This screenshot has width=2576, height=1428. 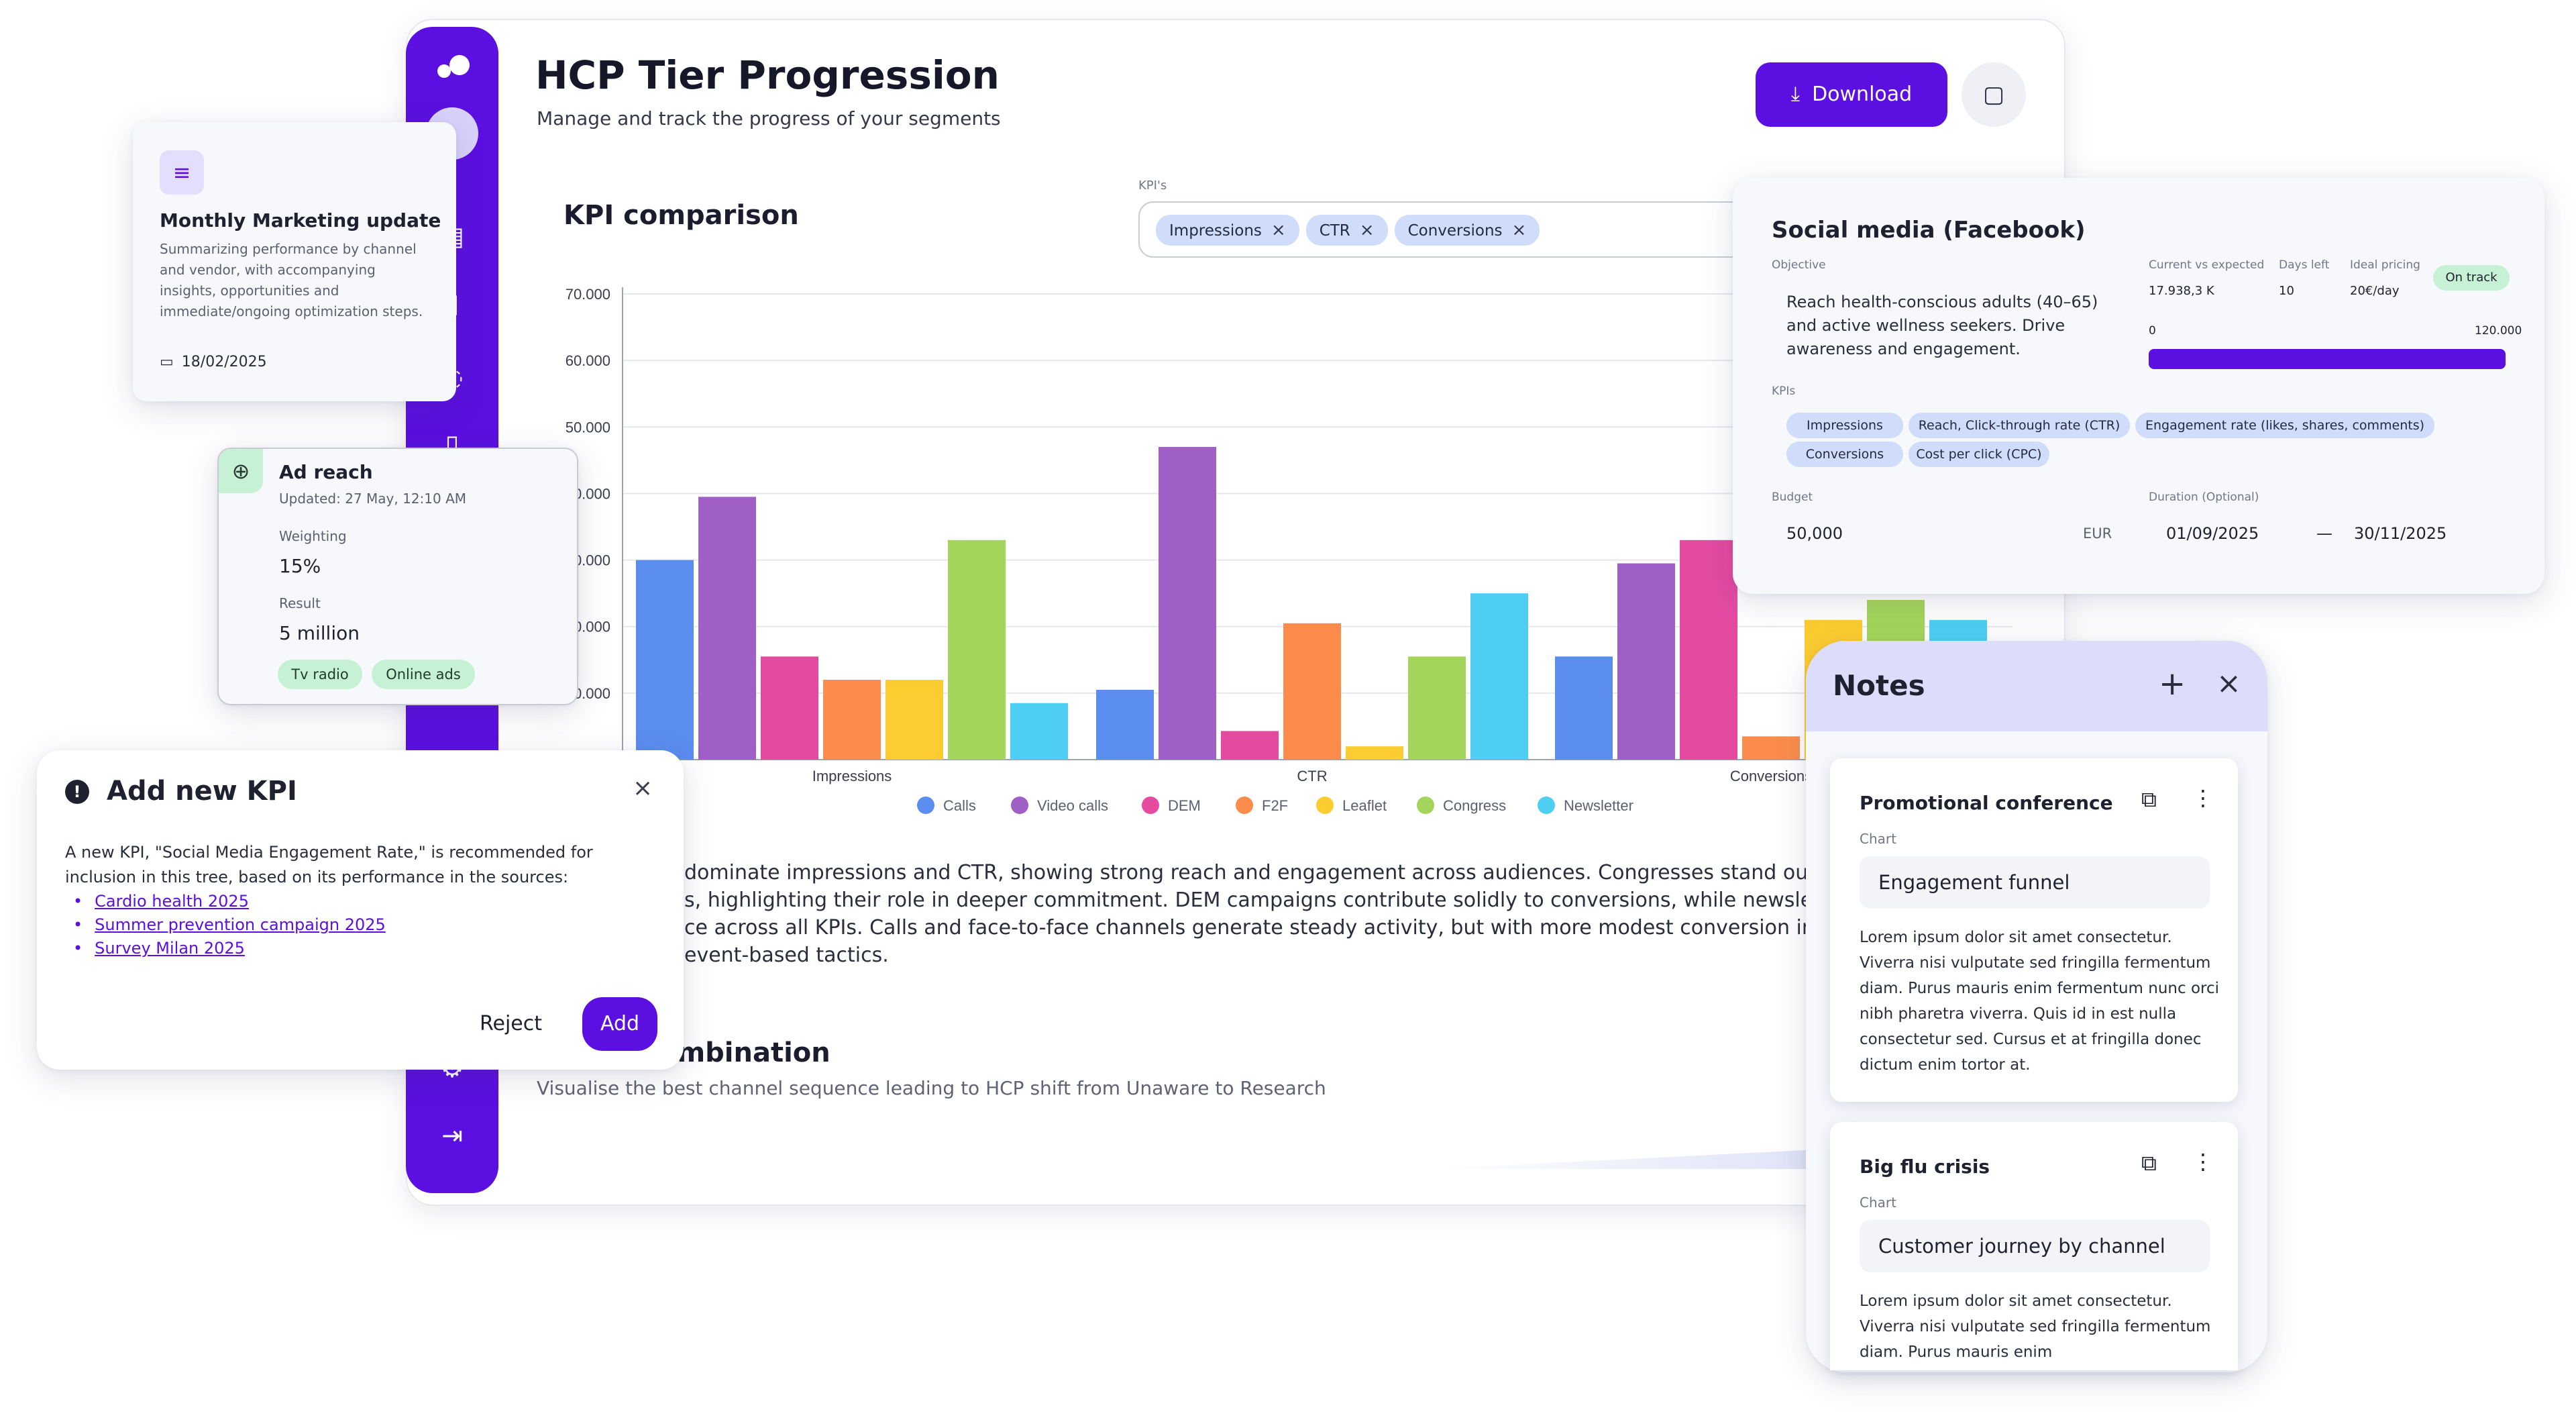 I want to click on duration-label: Duration (Optional), so click(x=2204, y=497).